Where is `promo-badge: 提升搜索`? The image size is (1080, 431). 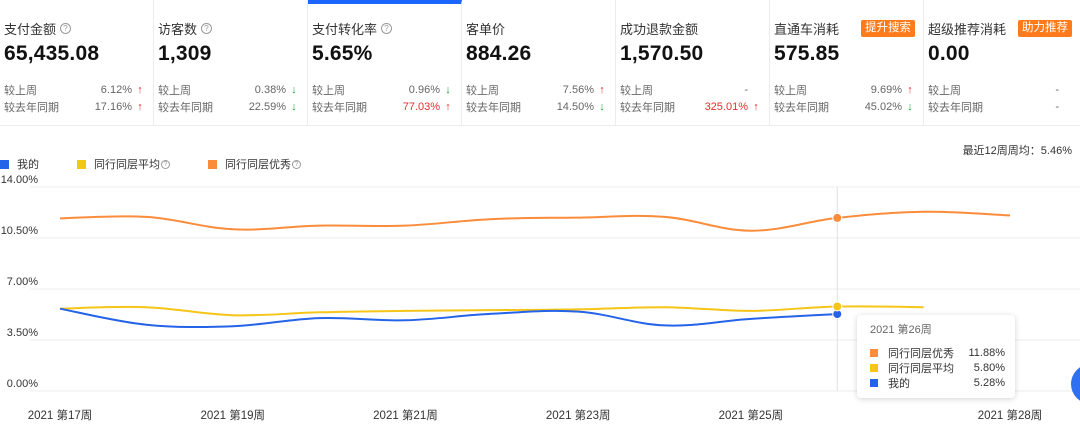
promo-badge: 提升搜索 is located at coordinates (888, 28).